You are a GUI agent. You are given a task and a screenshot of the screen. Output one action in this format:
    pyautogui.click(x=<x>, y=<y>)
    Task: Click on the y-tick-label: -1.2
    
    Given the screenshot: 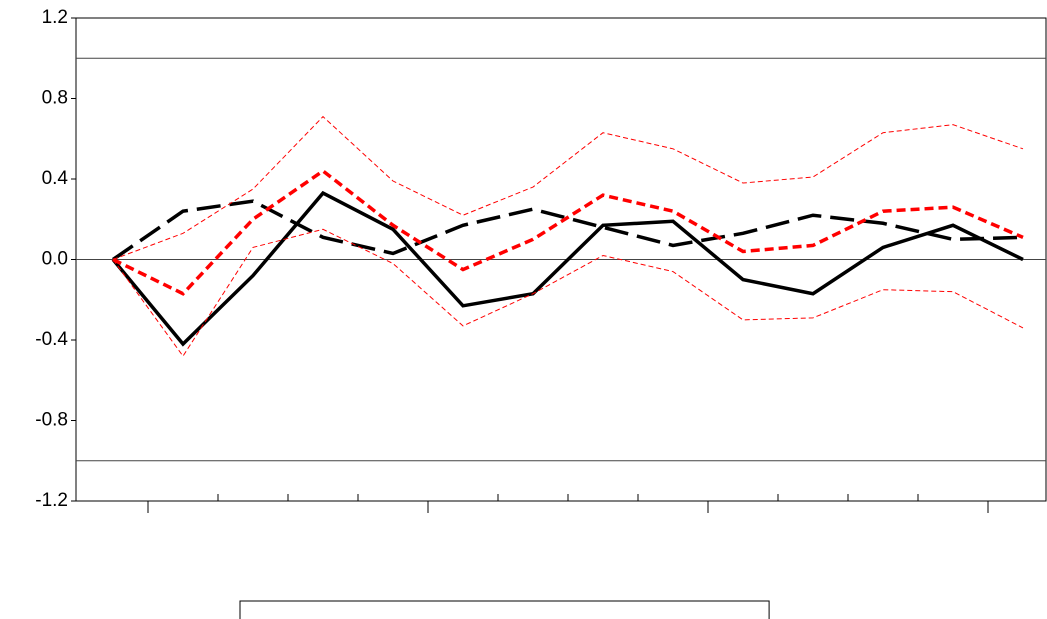 What is the action you would take?
    pyautogui.click(x=51, y=500)
    